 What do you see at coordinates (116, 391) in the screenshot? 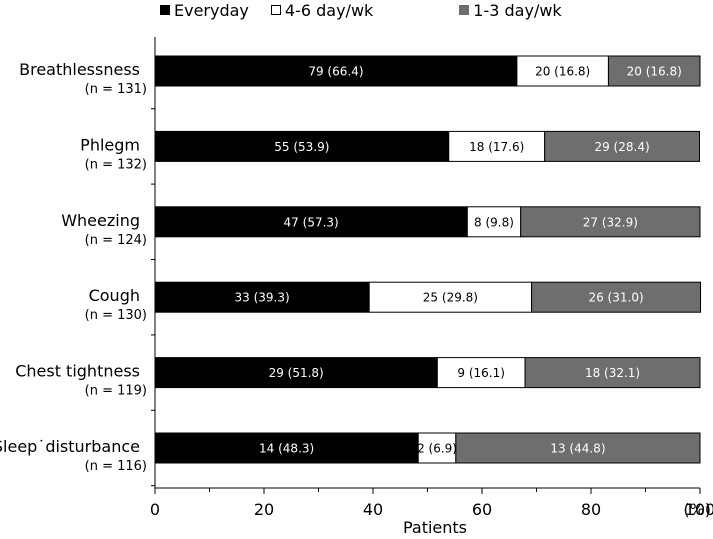
I see `category-n-label: (n = 119)` at bounding box center [116, 391].